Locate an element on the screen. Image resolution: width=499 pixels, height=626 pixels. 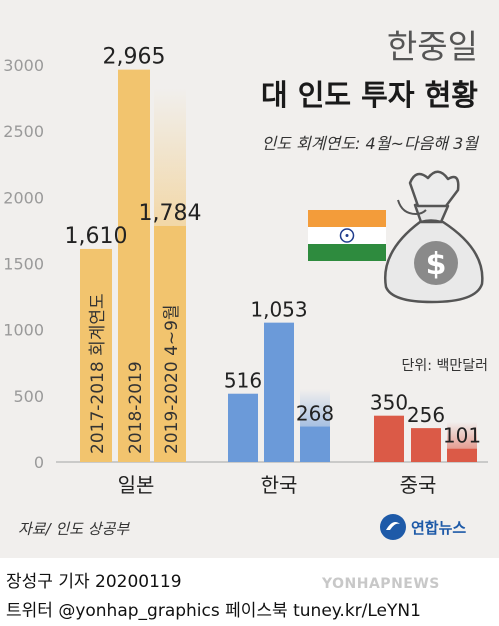
bar-value-label: 1,053 is located at coordinates (278, 310).